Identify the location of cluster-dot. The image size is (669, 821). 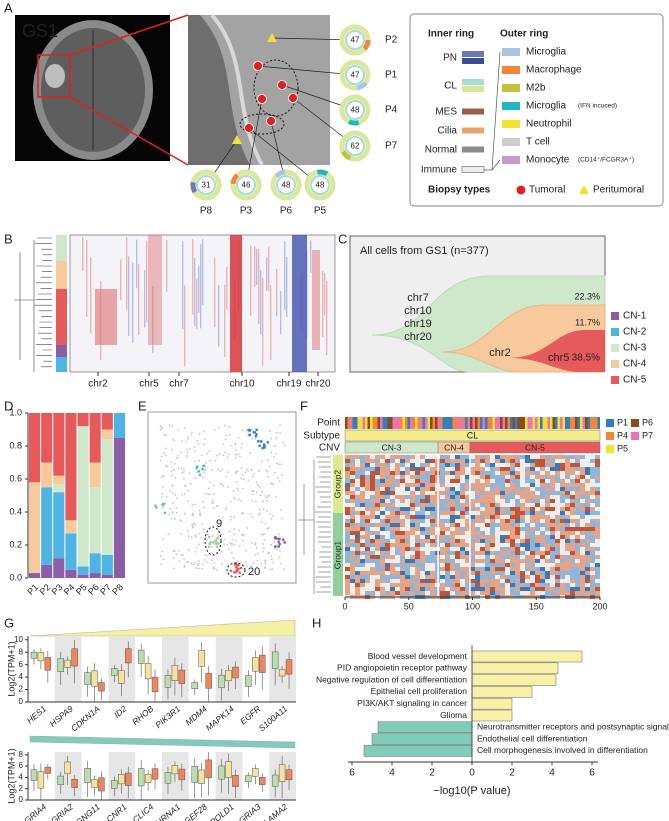
(285, 542).